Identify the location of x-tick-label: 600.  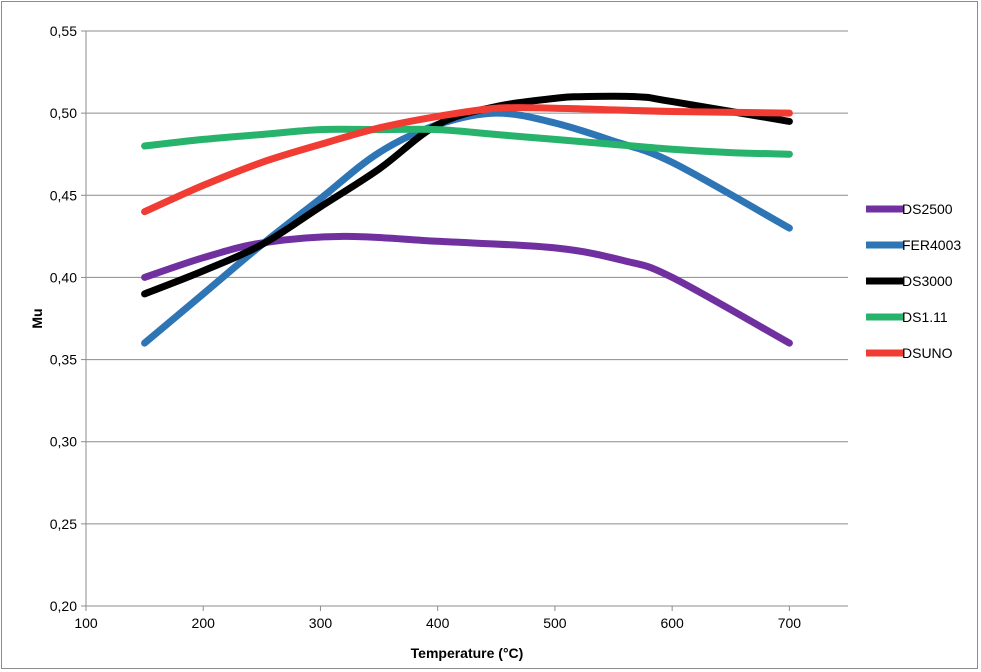
(672, 623).